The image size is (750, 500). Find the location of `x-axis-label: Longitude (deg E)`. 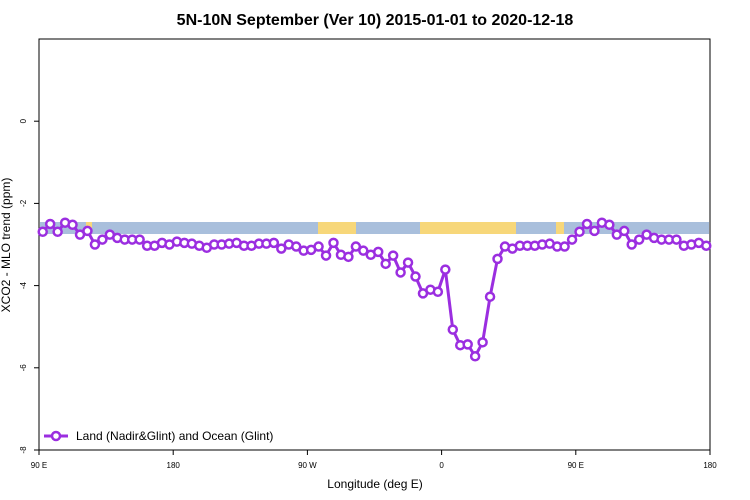

x-axis-label: Longitude (deg E) is located at coordinates (374, 484).